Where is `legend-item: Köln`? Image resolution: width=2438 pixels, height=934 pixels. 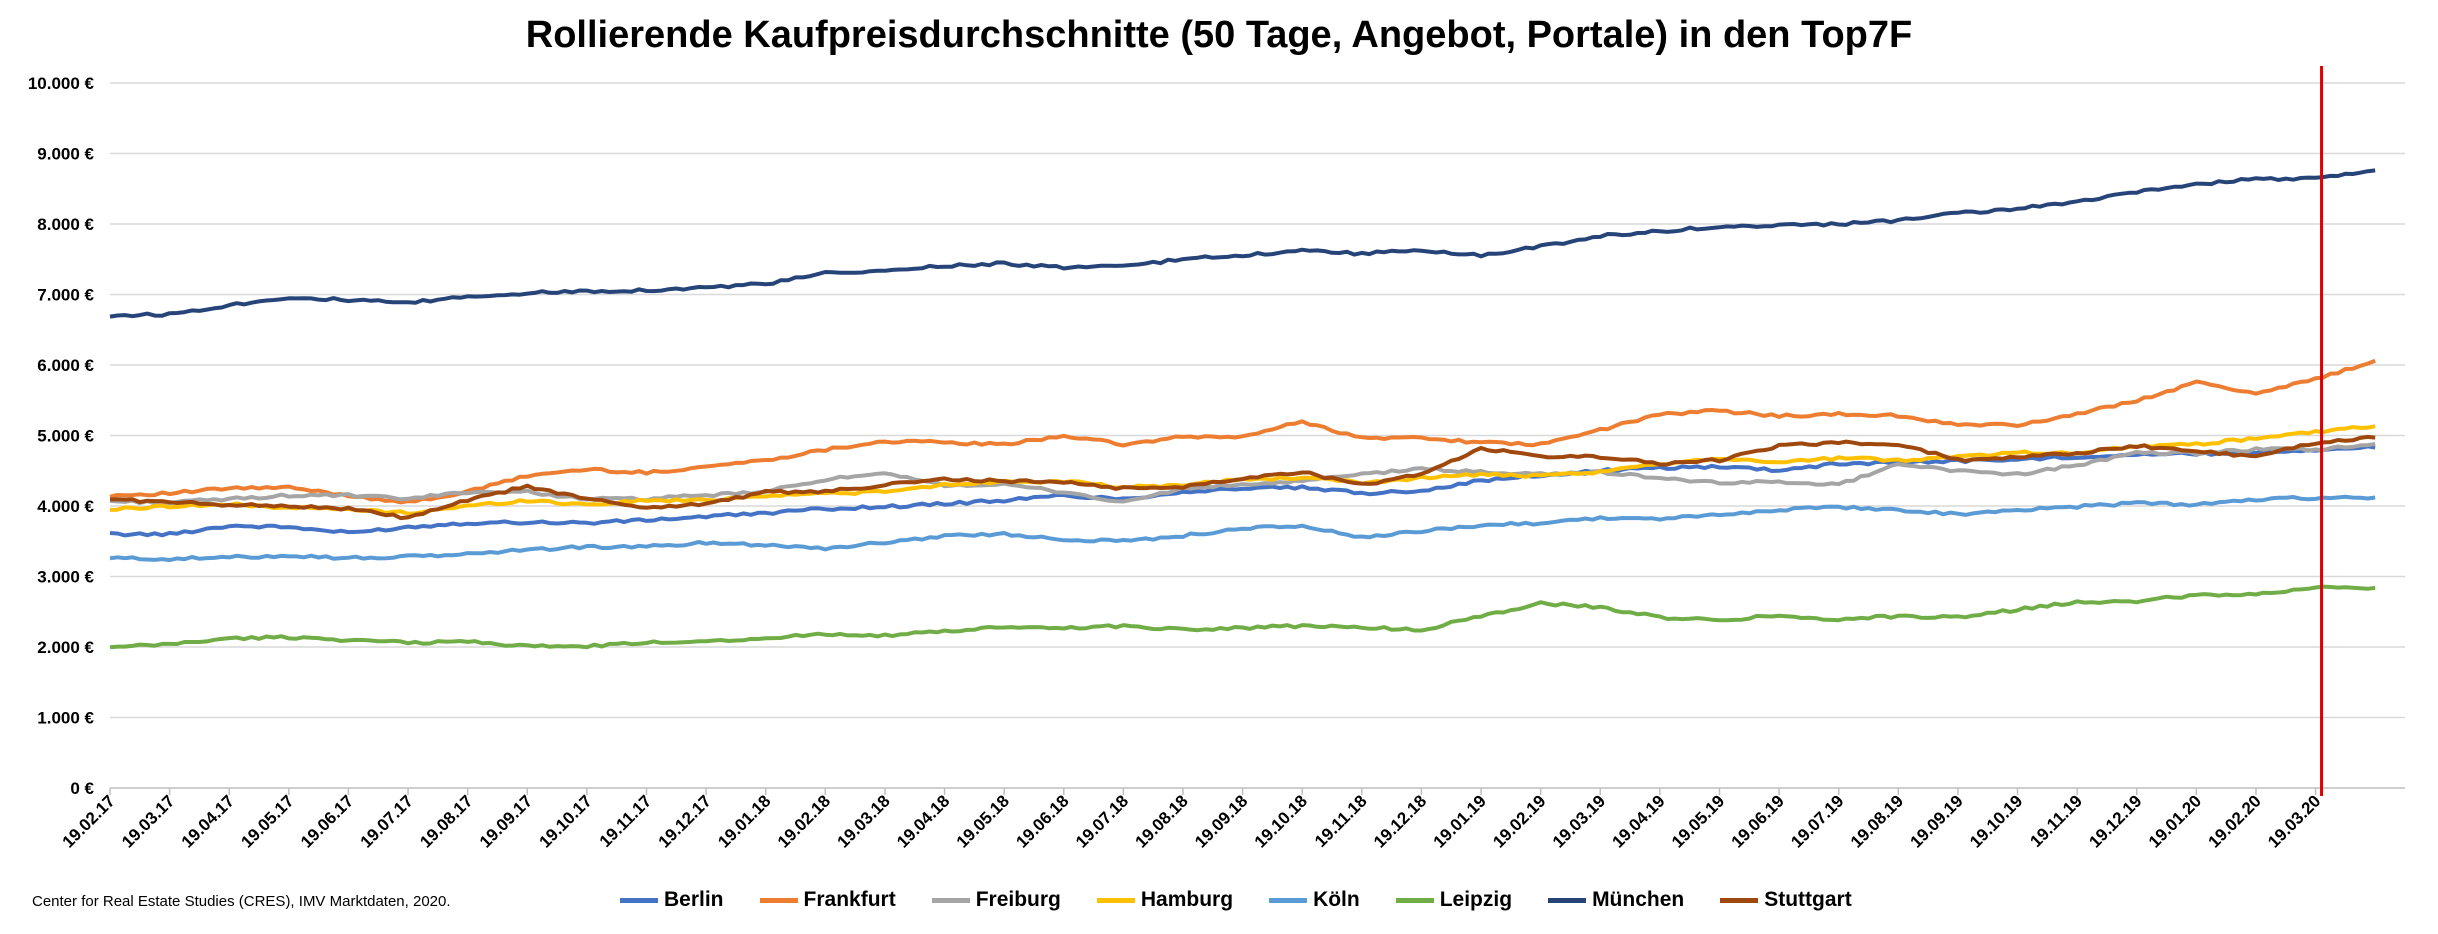 legend-item: Köln is located at coordinates (1314, 900).